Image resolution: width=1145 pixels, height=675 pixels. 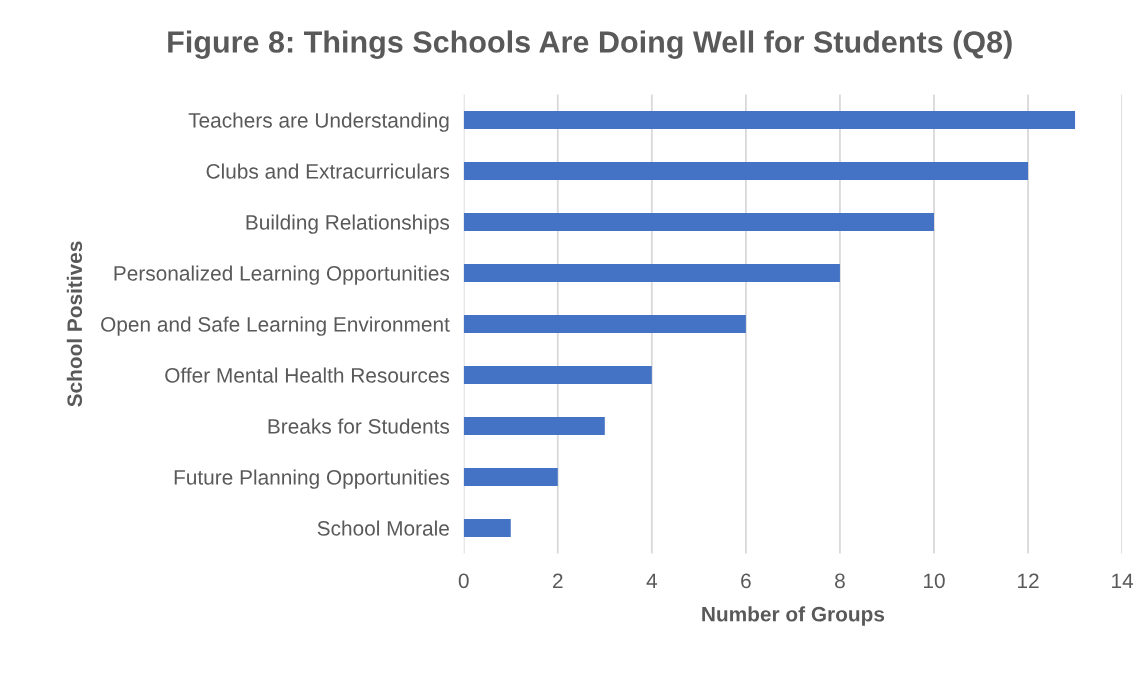 I want to click on y-axis-title: School Positives, so click(x=74, y=324).